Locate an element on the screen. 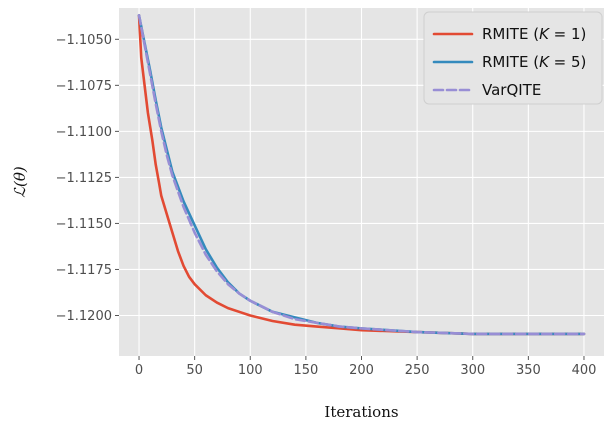  x-axis-label: Iterations is located at coordinates (361, 412).